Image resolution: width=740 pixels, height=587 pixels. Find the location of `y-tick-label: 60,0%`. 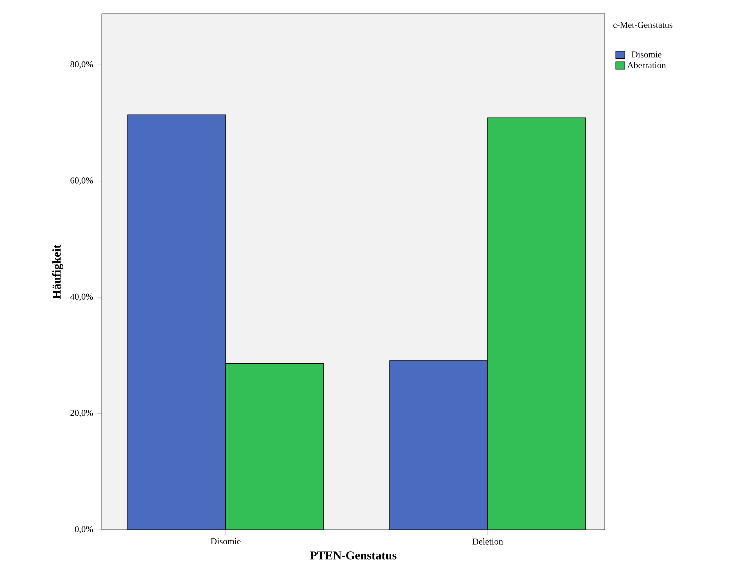

y-tick-label: 60,0% is located at coordinates (82, 182).